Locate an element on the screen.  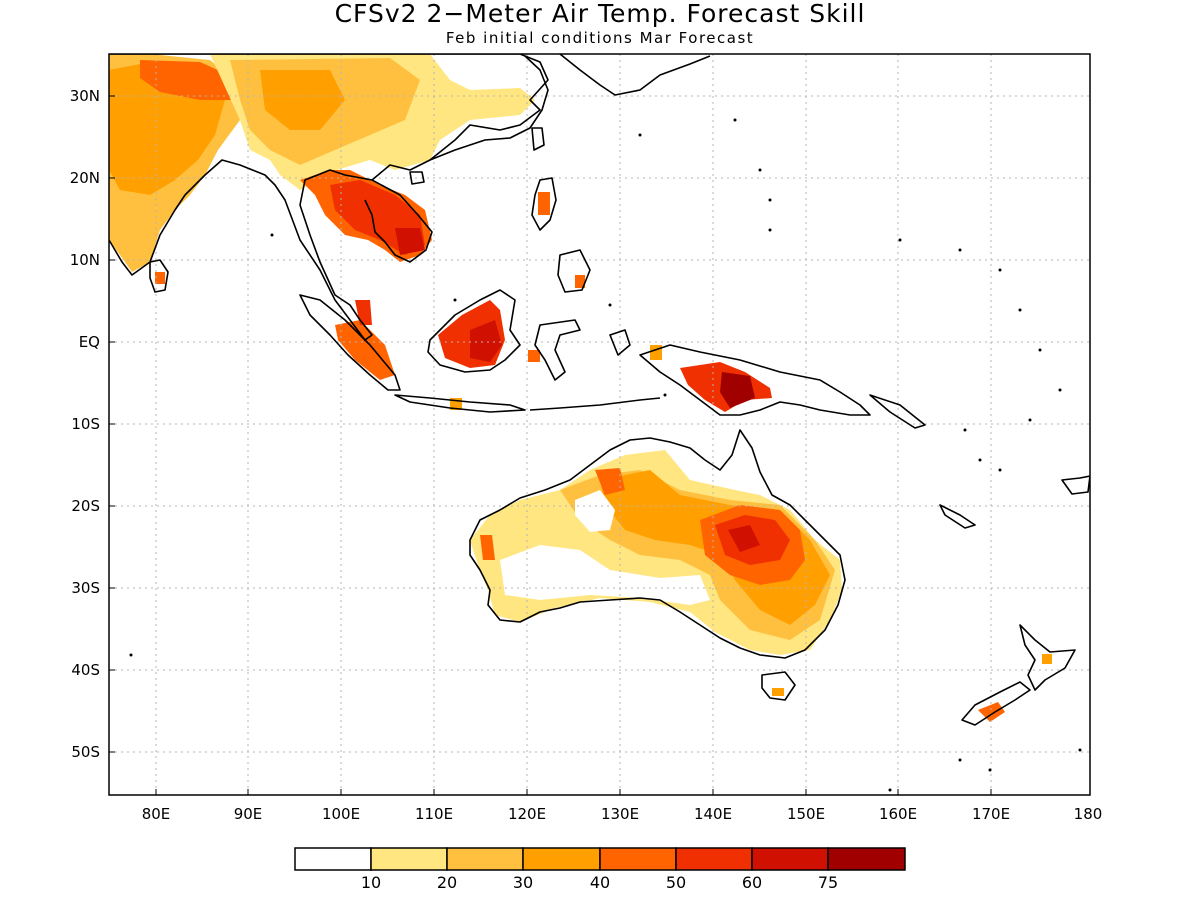
skill-region-australia-max2 is located at coordinates (744, 538).